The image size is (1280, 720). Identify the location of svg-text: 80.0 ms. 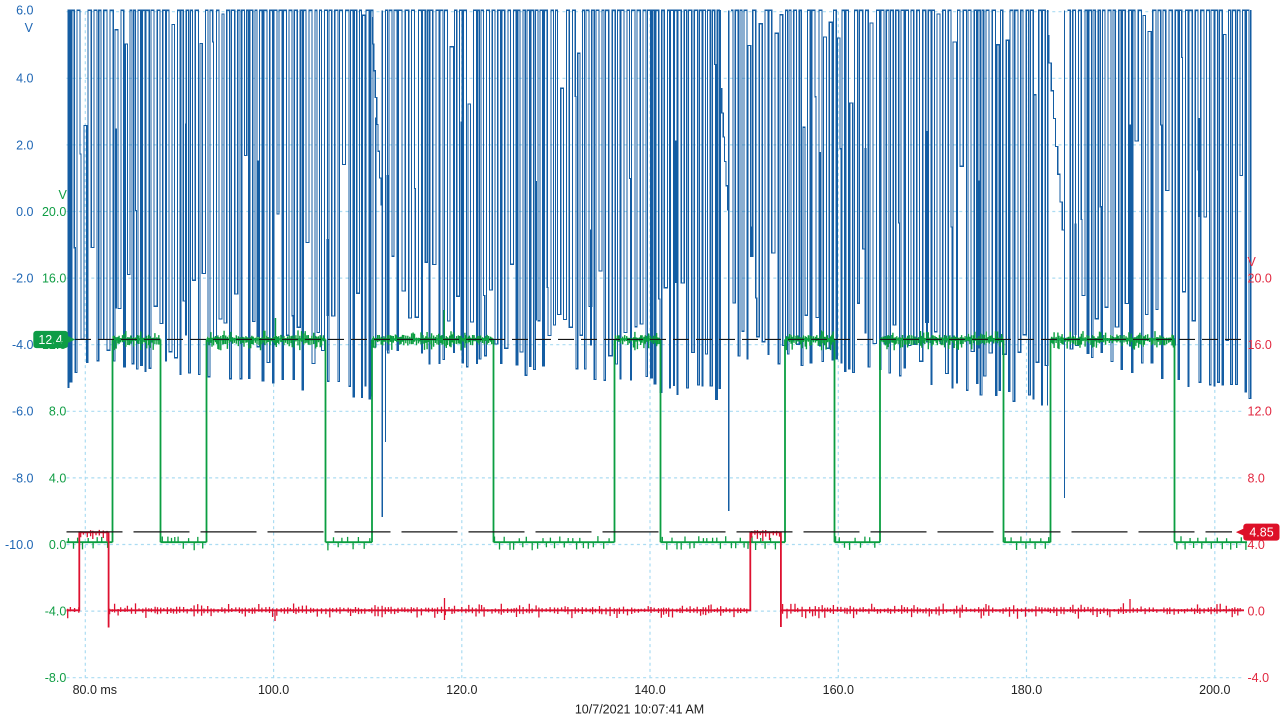
(95, 690).